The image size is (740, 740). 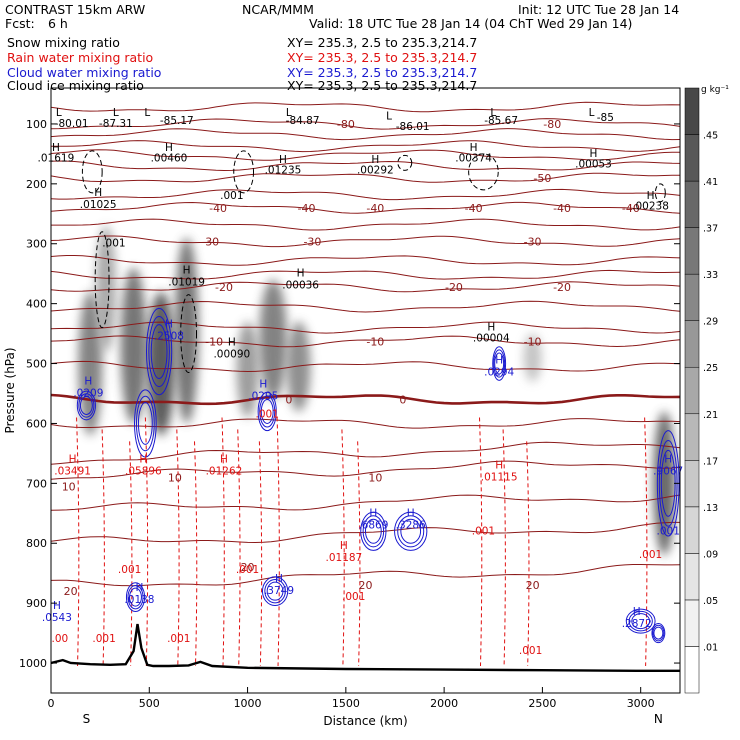 What do you see at coordinates (283, 171) in the screenshot?
I see `snow-ice-value: .01235` at bounding box center [283, 171].